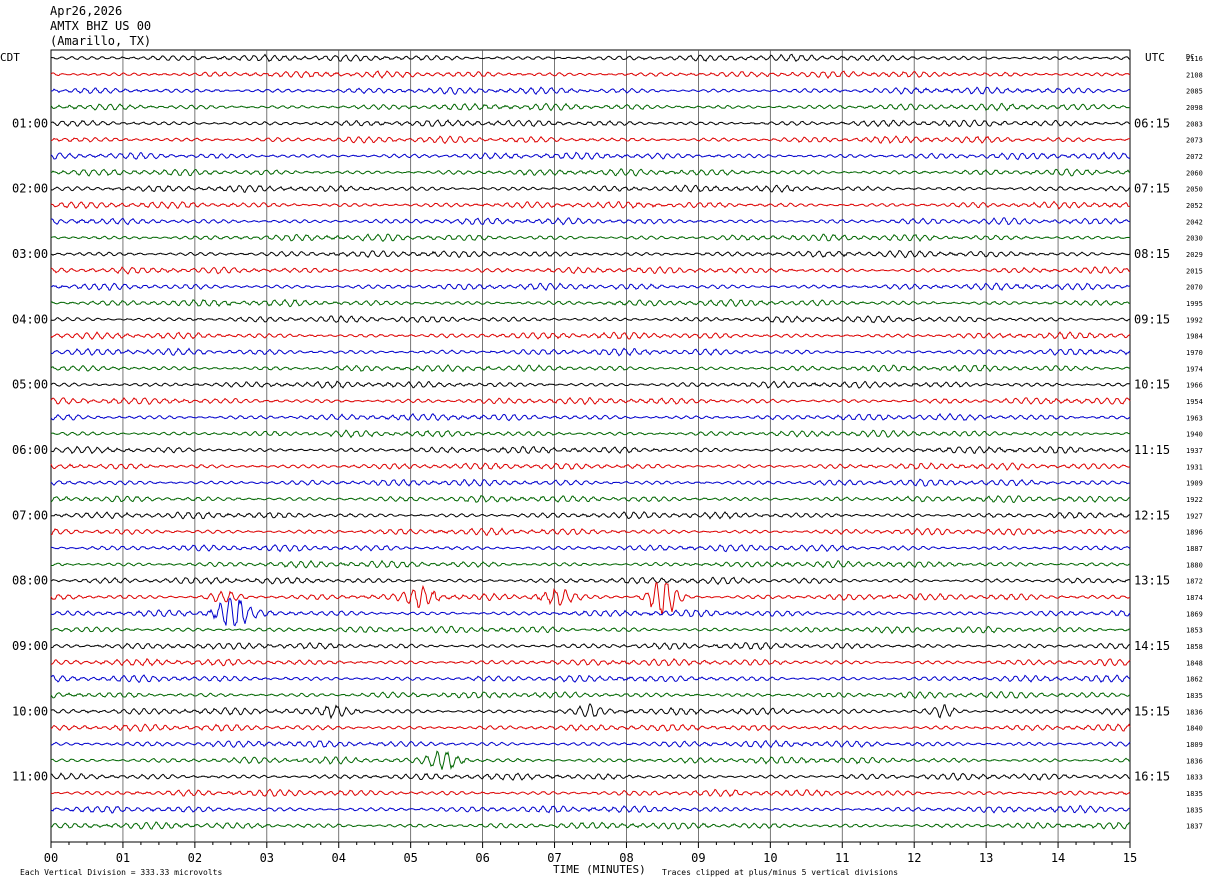 This screenshot has height=886, width=1210. Describe the element at coordinates (267, 858) in the screenshot. I see `x-tick-label: 03` at that location.